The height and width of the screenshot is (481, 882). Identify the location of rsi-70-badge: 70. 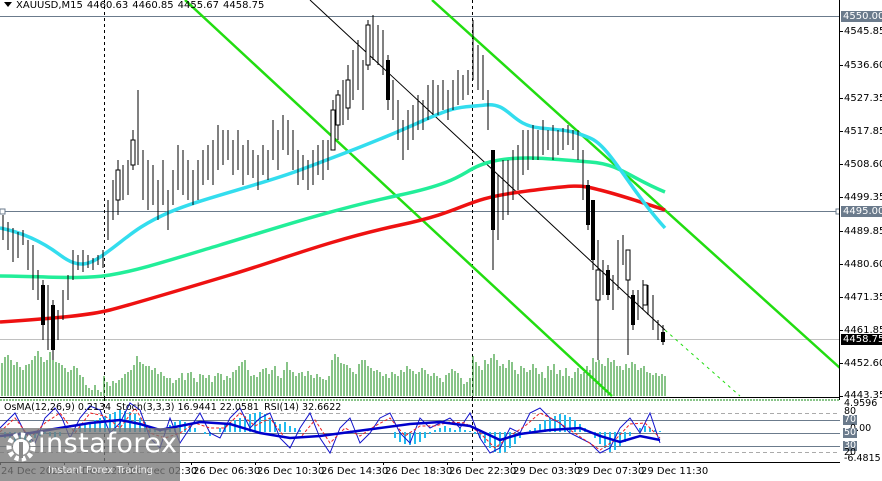
(850, 419).